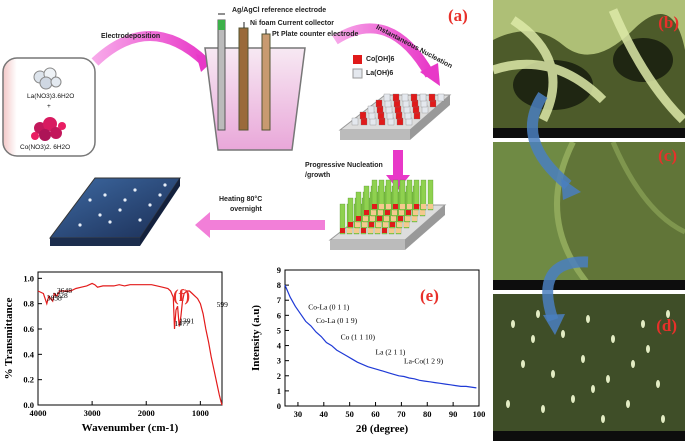 Image resolution: width=685 pixels, height=446 pixels. What do you see at coordinates (64, 290) in the screenshot?
I see `annotation: 3648` at bounding box center [64, 290].